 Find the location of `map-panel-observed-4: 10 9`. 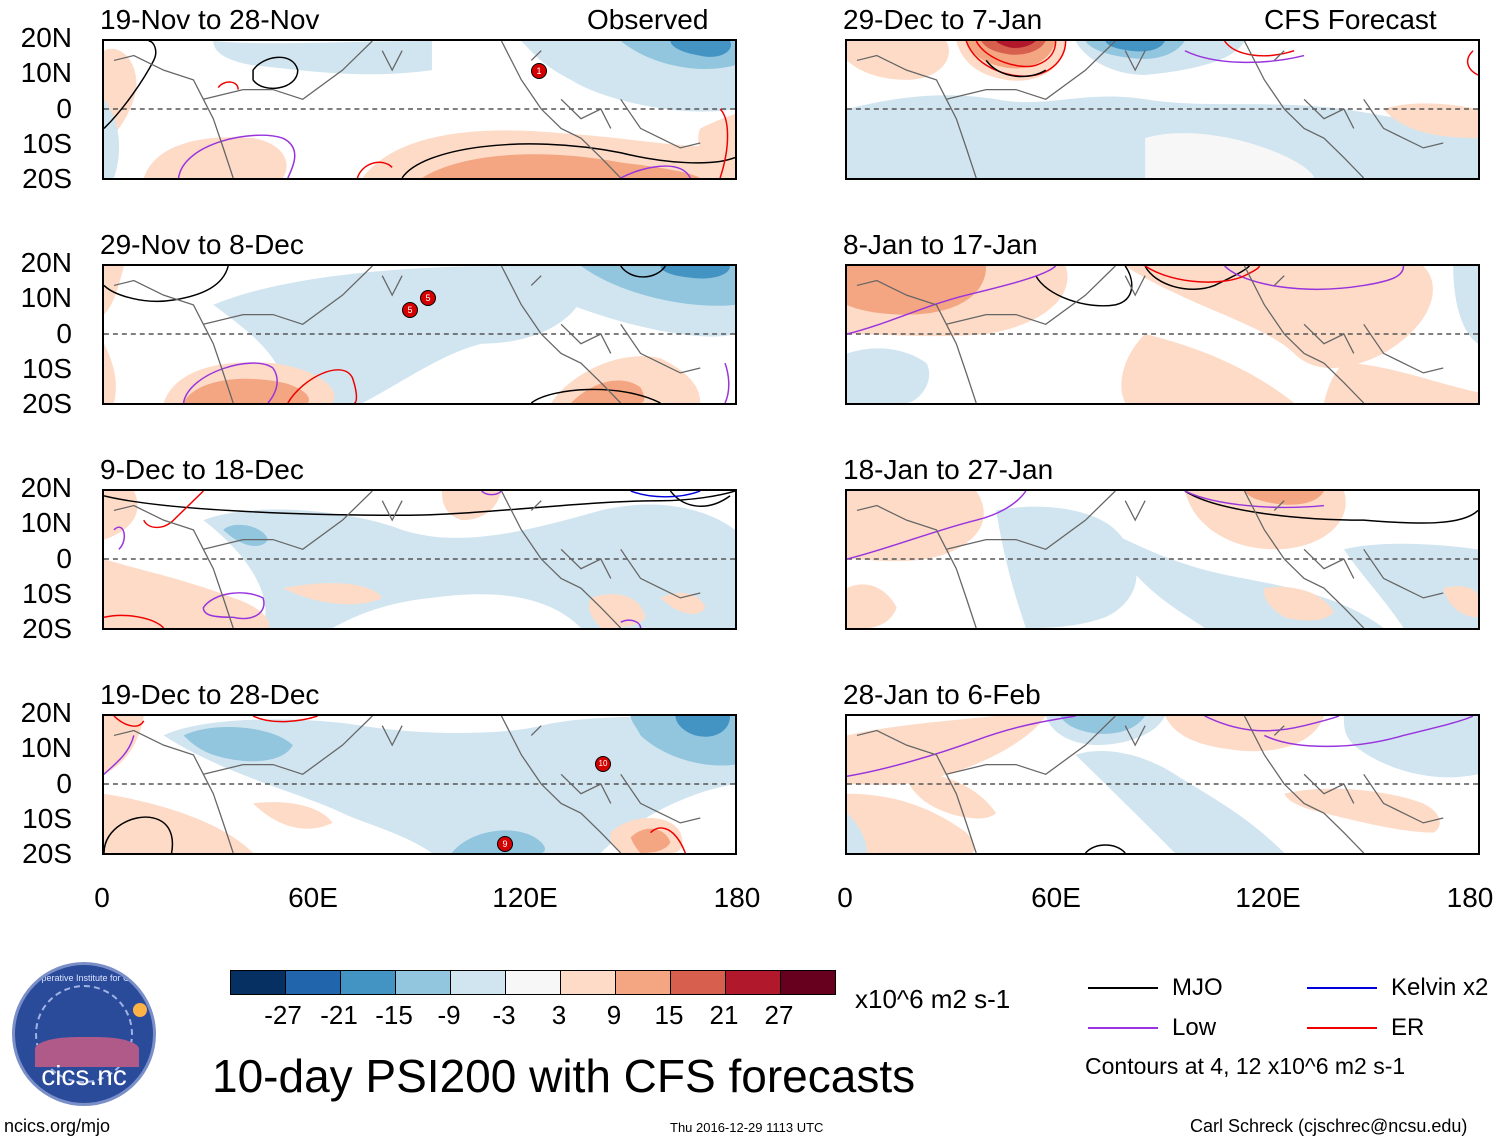

map-panel-observed-4: 10 9 is located at coordinates (419, 784).